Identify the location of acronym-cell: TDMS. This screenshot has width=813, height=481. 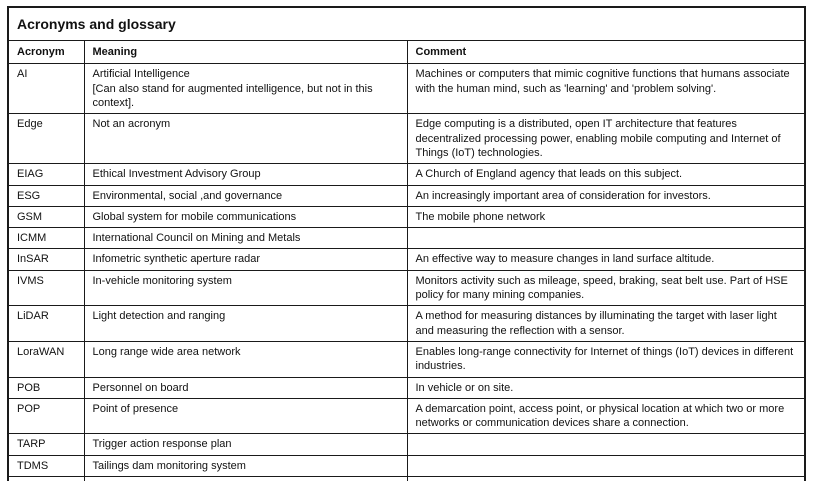
(46, 466).